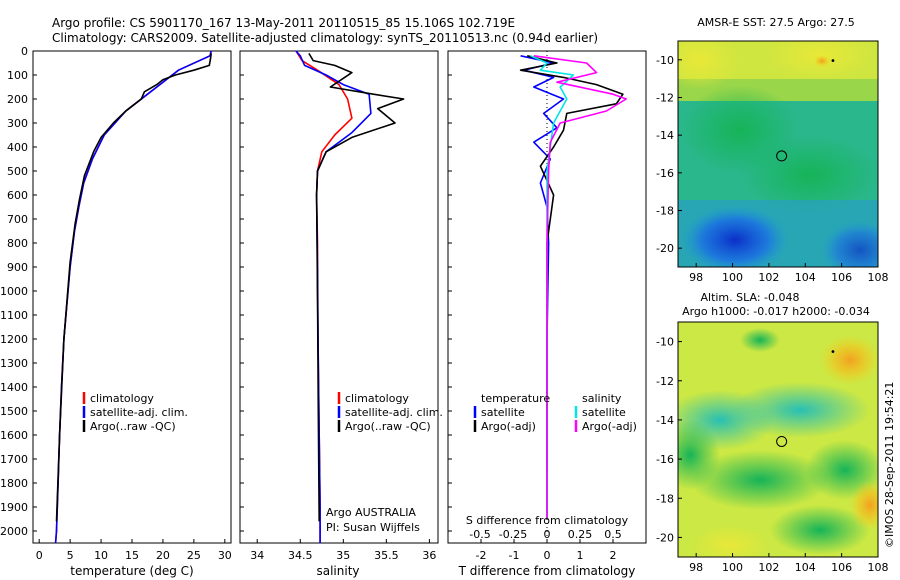 The width and height of the screenshot is (900, 580). I want to click on s-tick-label: 0, so click(547, 534).